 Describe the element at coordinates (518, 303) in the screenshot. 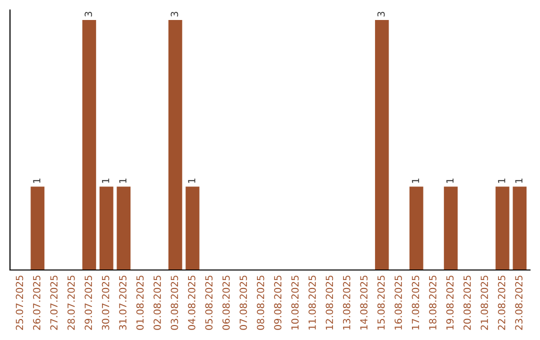

I see `x-tick-label: 23.08.2025` at that location.